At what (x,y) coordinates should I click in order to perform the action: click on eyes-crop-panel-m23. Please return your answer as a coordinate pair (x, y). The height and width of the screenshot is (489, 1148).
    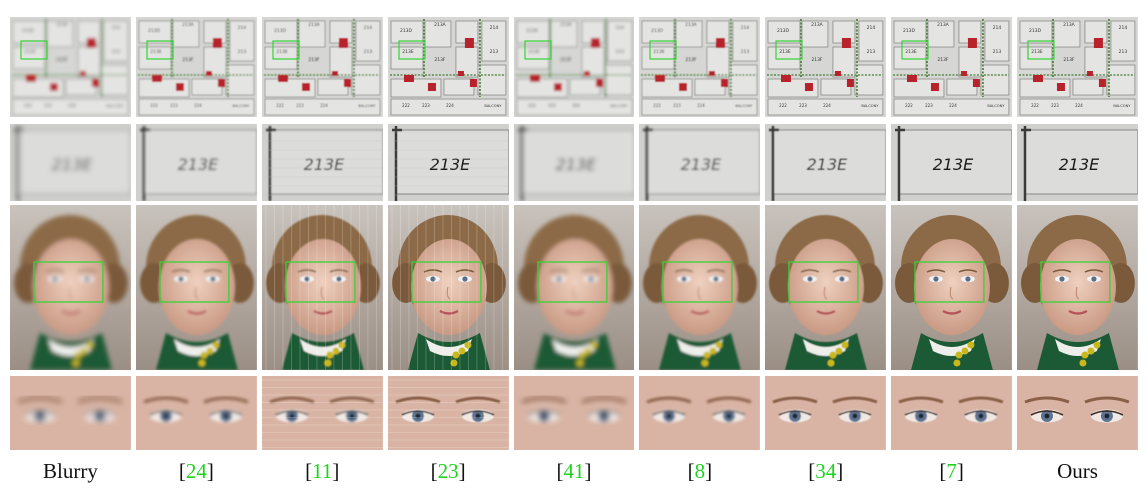
    Looking at the image, I should click on (448, 413).